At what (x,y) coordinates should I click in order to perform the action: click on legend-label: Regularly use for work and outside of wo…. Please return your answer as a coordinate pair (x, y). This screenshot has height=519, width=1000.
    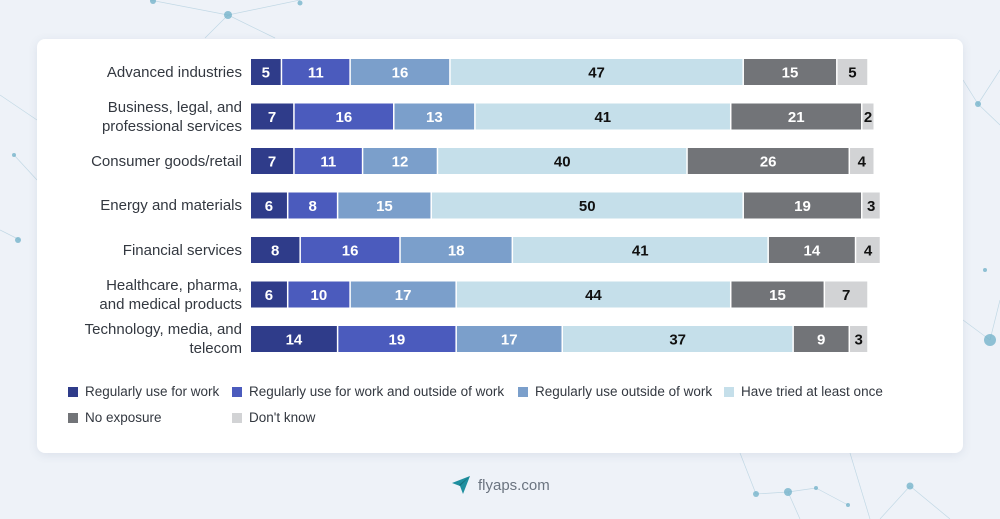
    Looking at the image, I should click on (377, 391).